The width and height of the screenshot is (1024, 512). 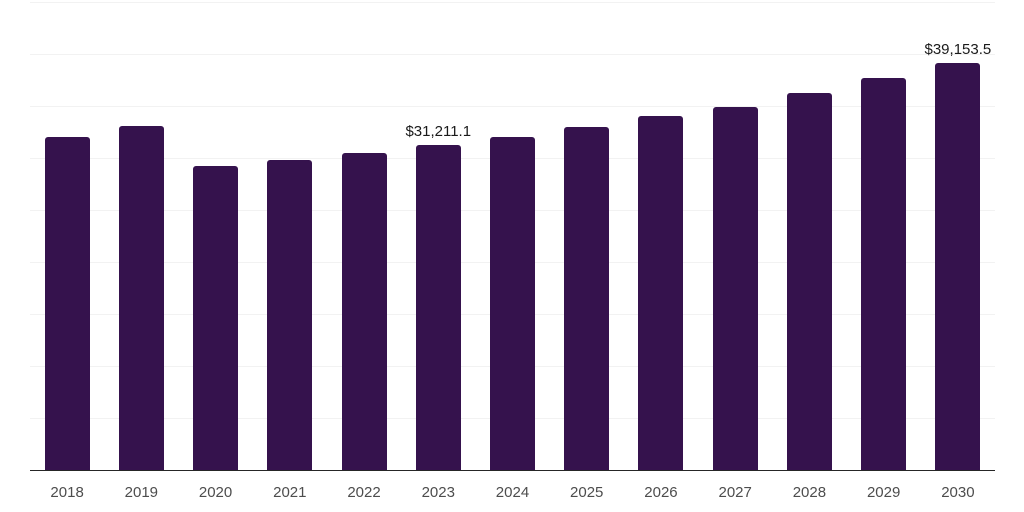 What do you see at coordinates (364, 311) in the screenshot?
I see `bar-2022` at bounding box center [364, 311].